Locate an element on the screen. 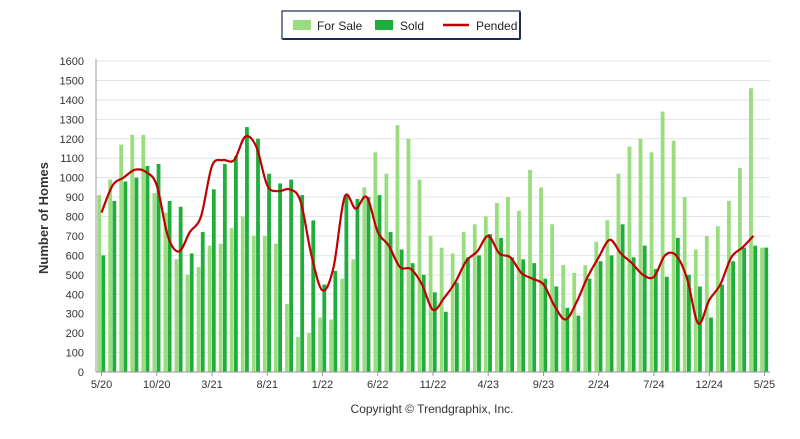 The height and width of the screenshot is (439, 800). y-tick-label: 900 is located at coordinates (75, 198).